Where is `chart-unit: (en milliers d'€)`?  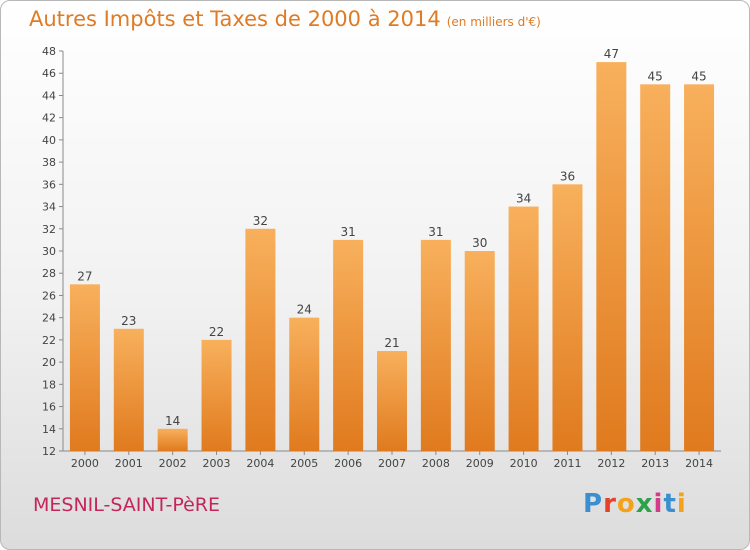
chart-unit: (en milliers d'€) is located at coordinates (493, 22).